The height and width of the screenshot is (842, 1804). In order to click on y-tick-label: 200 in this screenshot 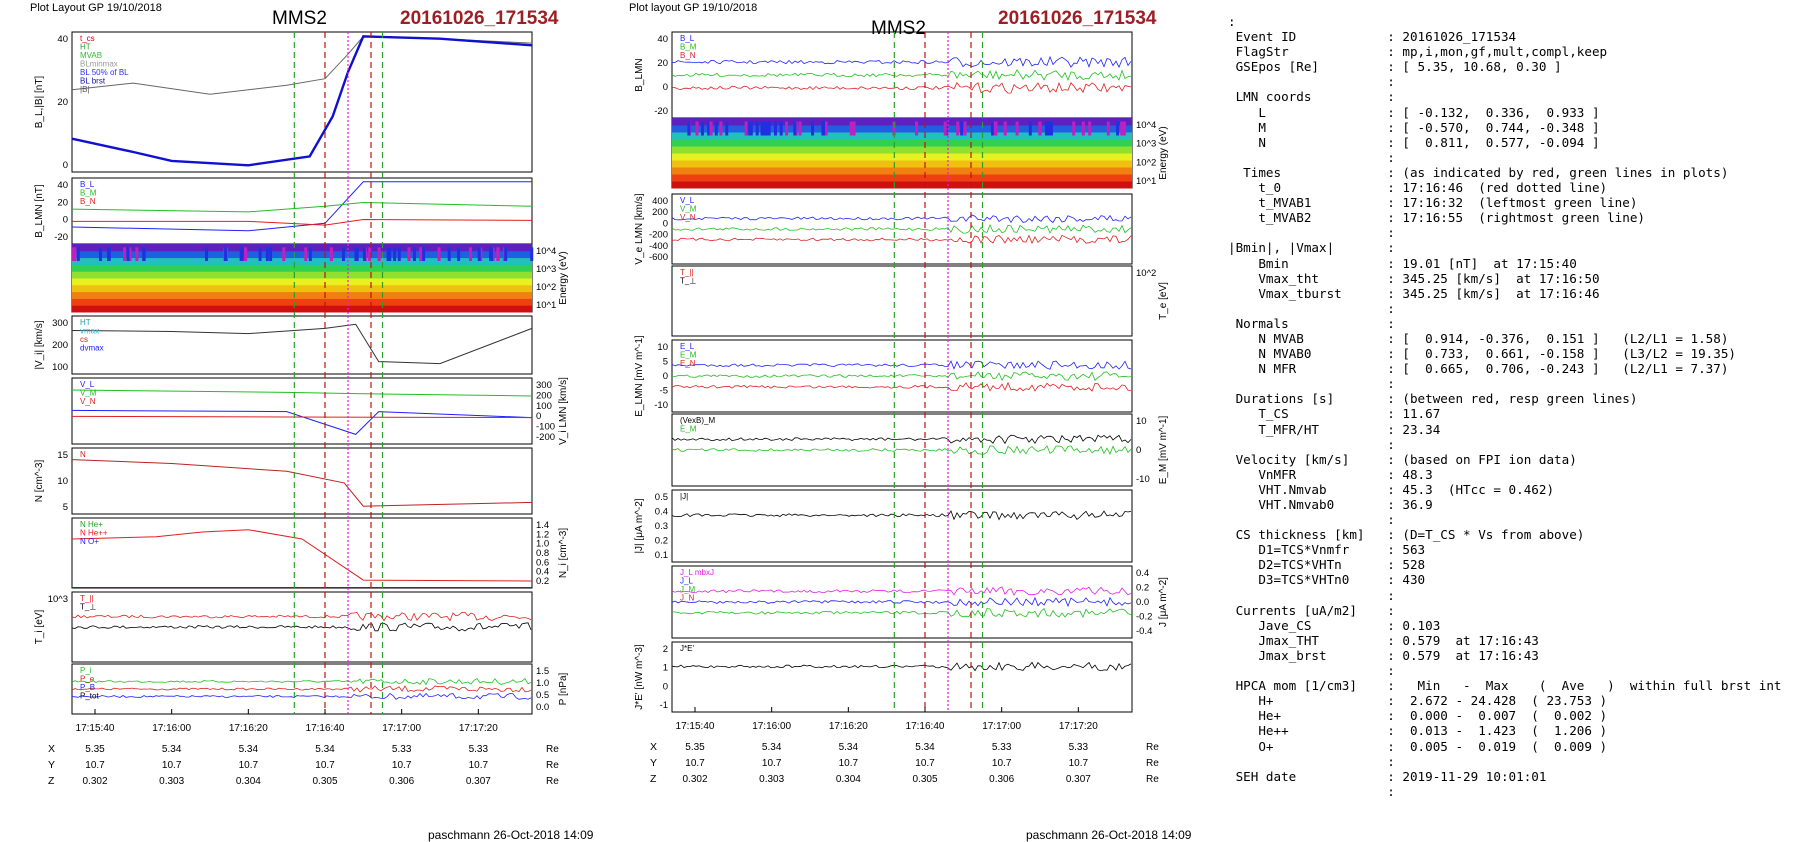, I will do `click(60, 345)`.